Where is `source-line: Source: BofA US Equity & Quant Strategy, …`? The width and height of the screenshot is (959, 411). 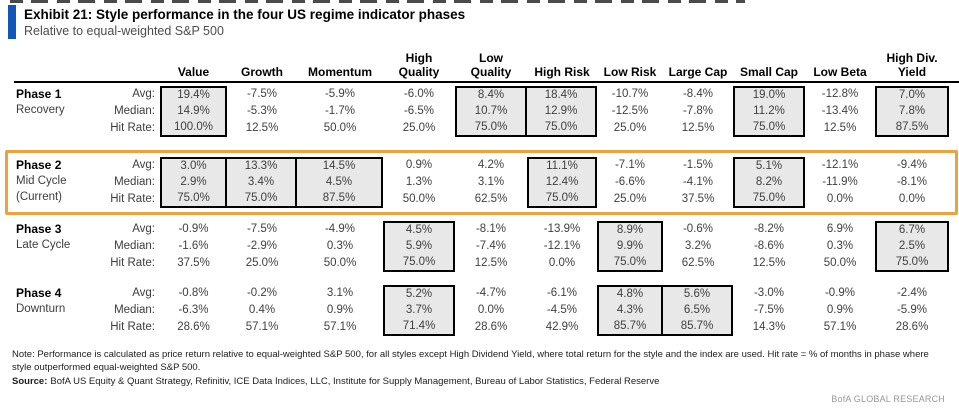
source-line: Source: BofA US Equity & Quant Strategy, … is located at coordinates (485, 381).